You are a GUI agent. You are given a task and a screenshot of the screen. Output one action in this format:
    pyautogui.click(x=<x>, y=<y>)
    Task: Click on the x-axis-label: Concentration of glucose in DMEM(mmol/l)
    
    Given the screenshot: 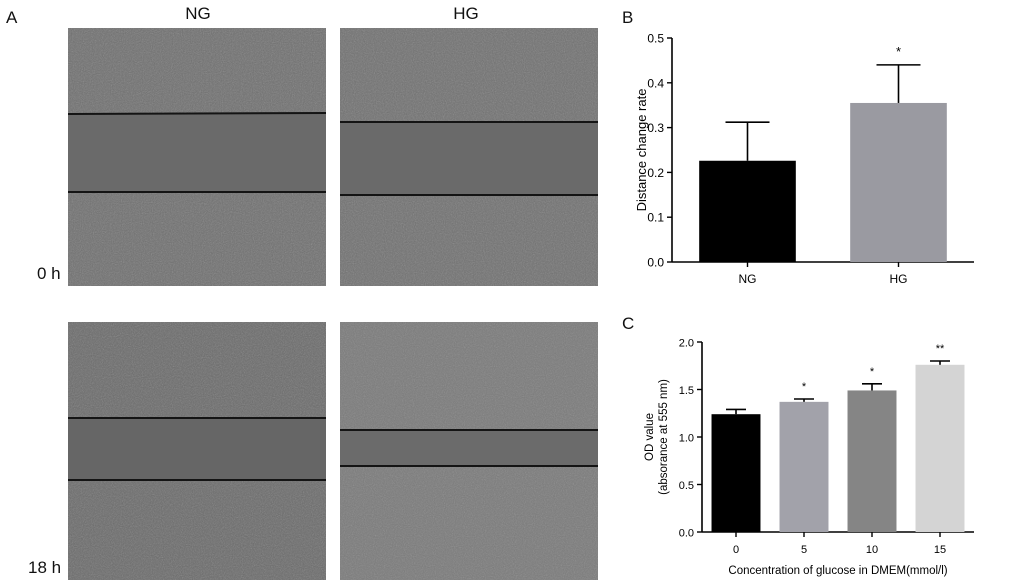 What is the action you would take?
    pyautogui.click(x=837, y=571)
    